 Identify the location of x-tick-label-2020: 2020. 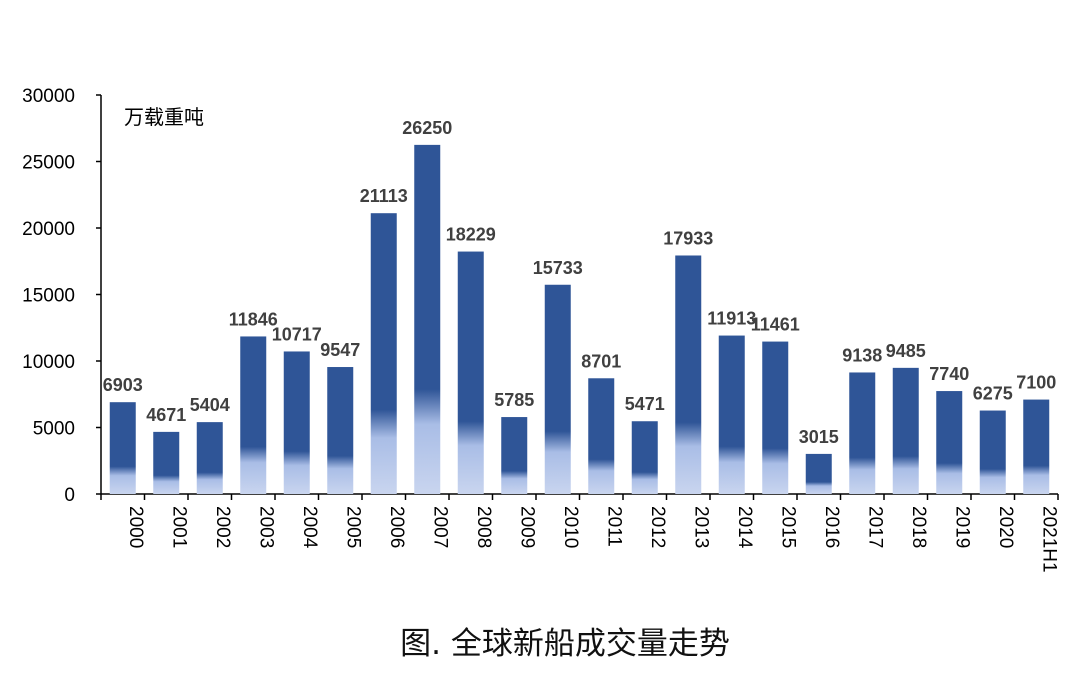
(1005, 527).